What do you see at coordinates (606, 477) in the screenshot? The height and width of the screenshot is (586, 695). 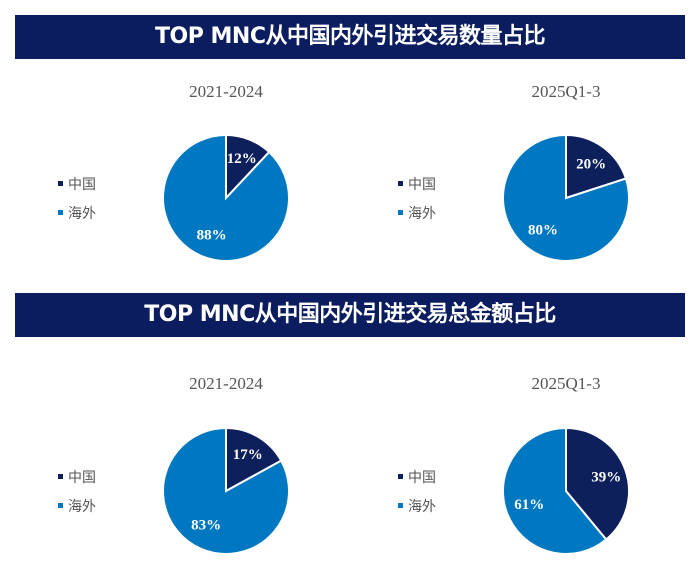 I see `data-label: 39%` at bounding box center [606, 477].